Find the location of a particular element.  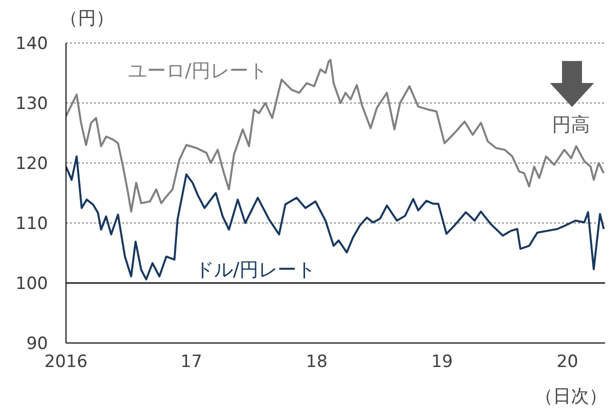

series-label: ユーロ/円レート is located at coordinates (198, 71).